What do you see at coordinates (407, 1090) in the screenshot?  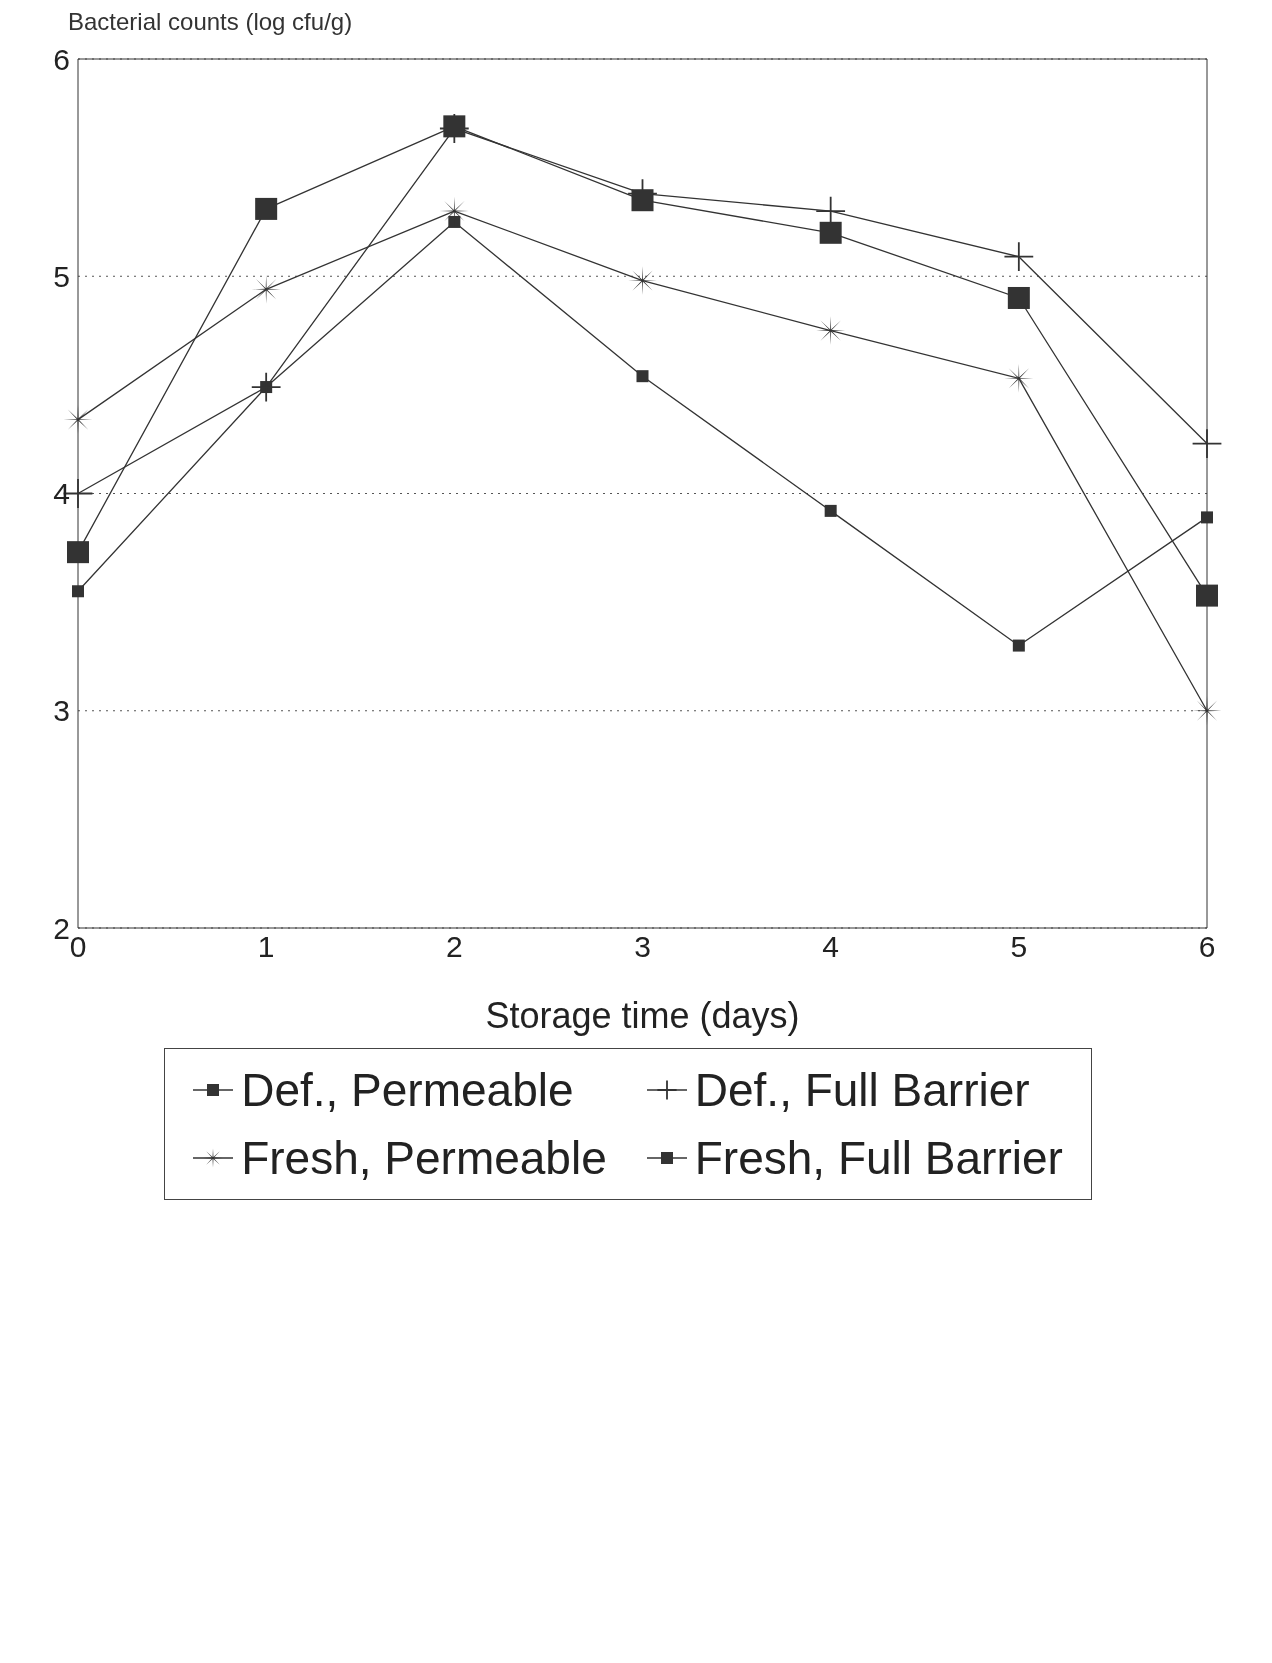 I see `legend-label: Def., Permeable` at bounding box center [407, 1090].